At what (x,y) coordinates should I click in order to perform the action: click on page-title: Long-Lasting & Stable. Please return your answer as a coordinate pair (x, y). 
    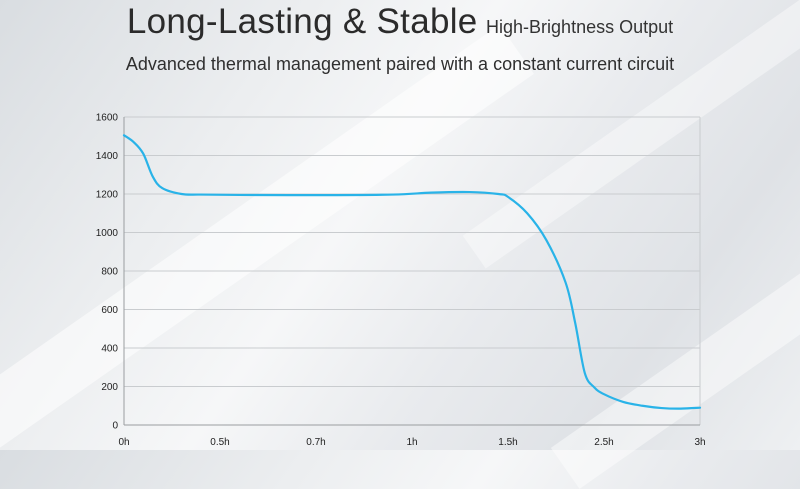
    Looking at the image, I should click on (302, 21).